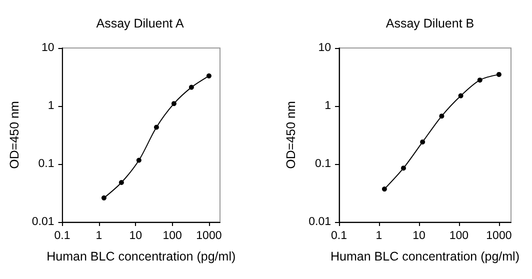 The width and height of the screenshot is (532, 279). What do you see at coordinates (140, 23) in the screenshot?
I see `chart-title: Assay Diluent A` at bounding box center [140, 23].